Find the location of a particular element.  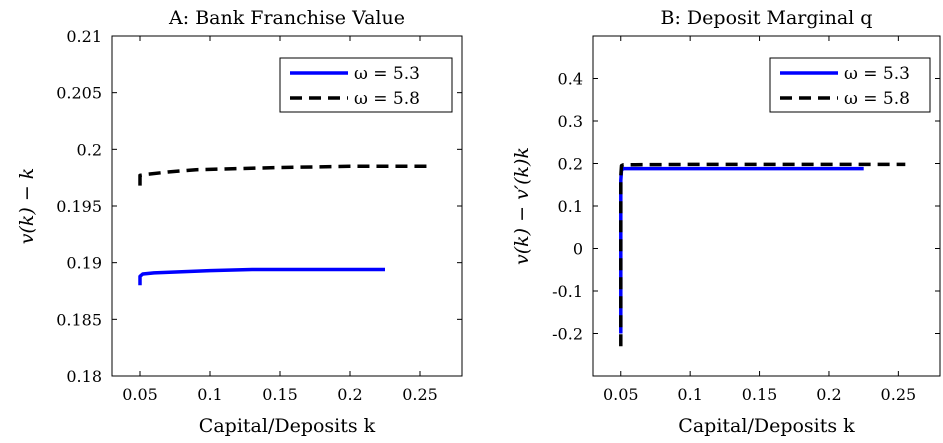

y-tick-label: 0 is located at coordinates (578, 249).